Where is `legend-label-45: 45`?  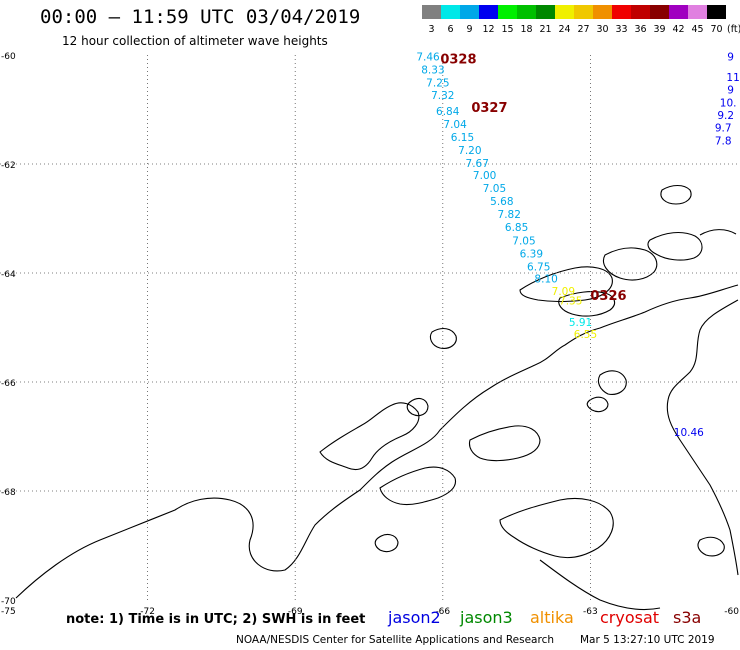
legend-label-45: 45 is located at coordinates (697, 29).